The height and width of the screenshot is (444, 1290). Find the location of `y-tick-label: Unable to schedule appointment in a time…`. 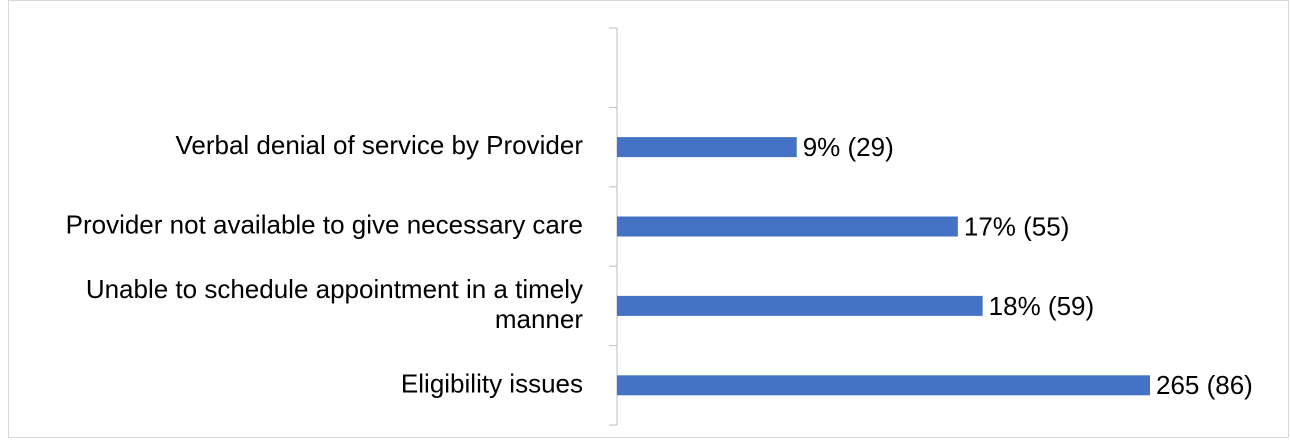

y-tick-label: Unable to schedule appointment in a time… is located at coordinates (335, 304).